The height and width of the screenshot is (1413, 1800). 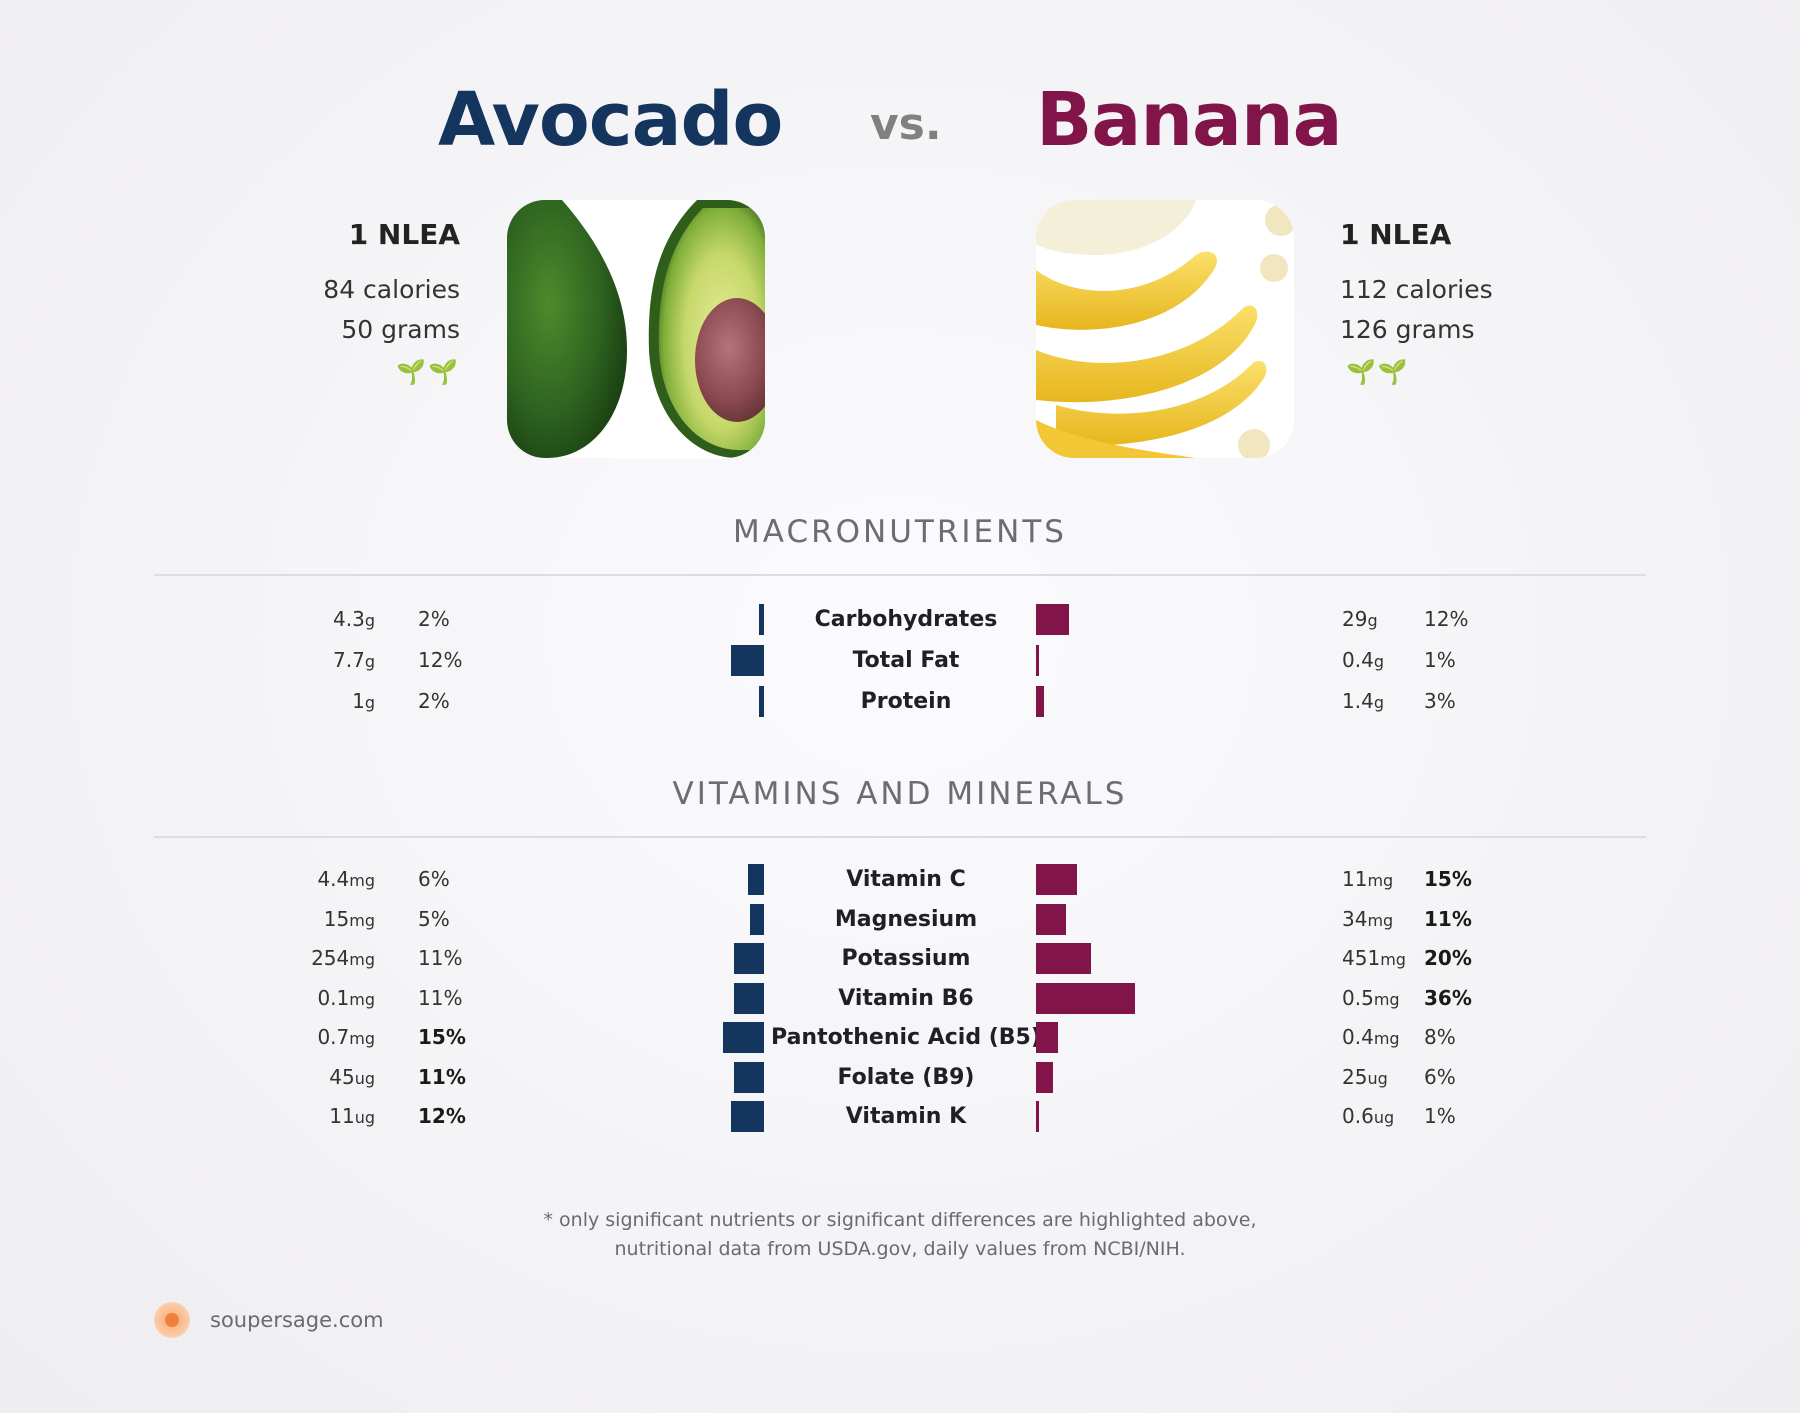 I want to click on nutrient-amount: 0.4mg, so click(x=1387, y=1038).